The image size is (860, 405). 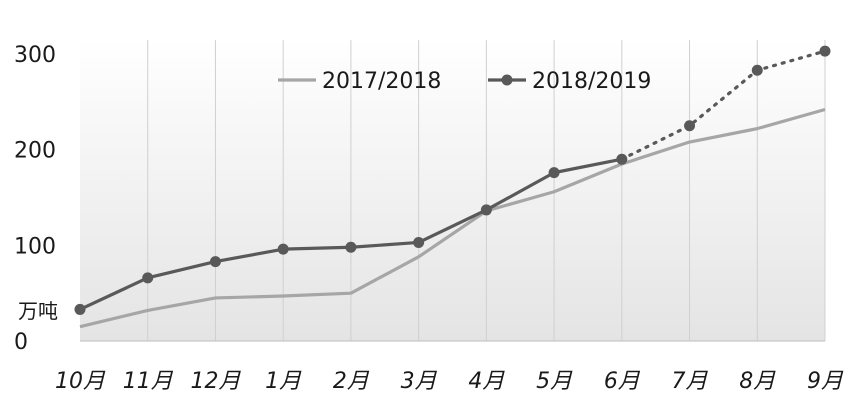 I want to click on y-axis: 0 100 200 300, so click(x=35, y=199).